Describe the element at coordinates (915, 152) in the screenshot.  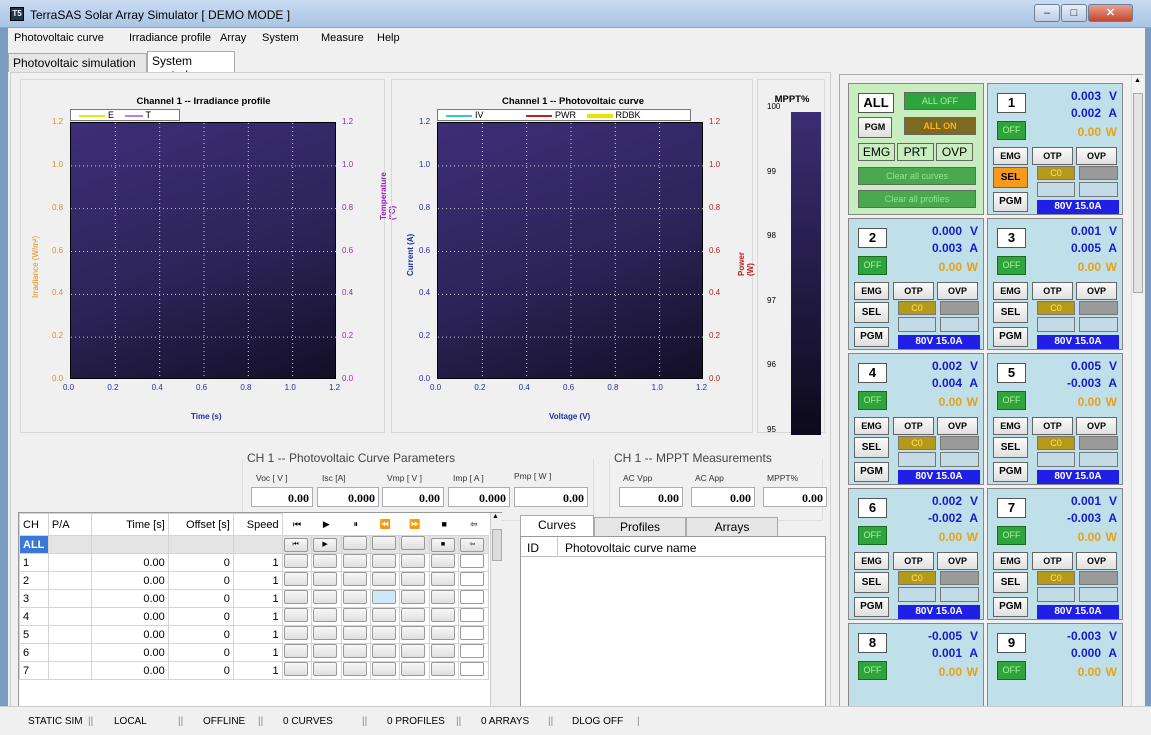
I see `all-prt-button: PRT` at that location.